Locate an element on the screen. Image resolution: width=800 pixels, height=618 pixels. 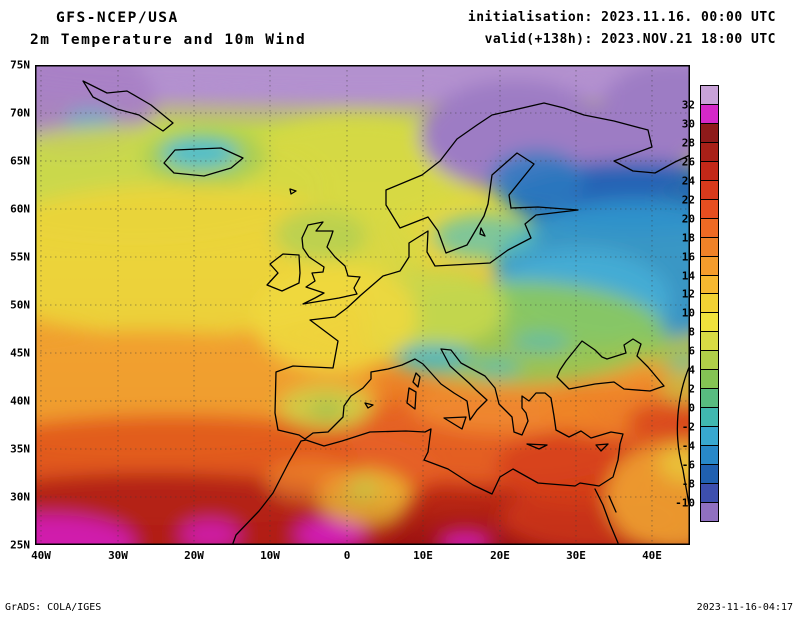
model-title: GFS-NCEP/USA is located at coordinates (117, 18).